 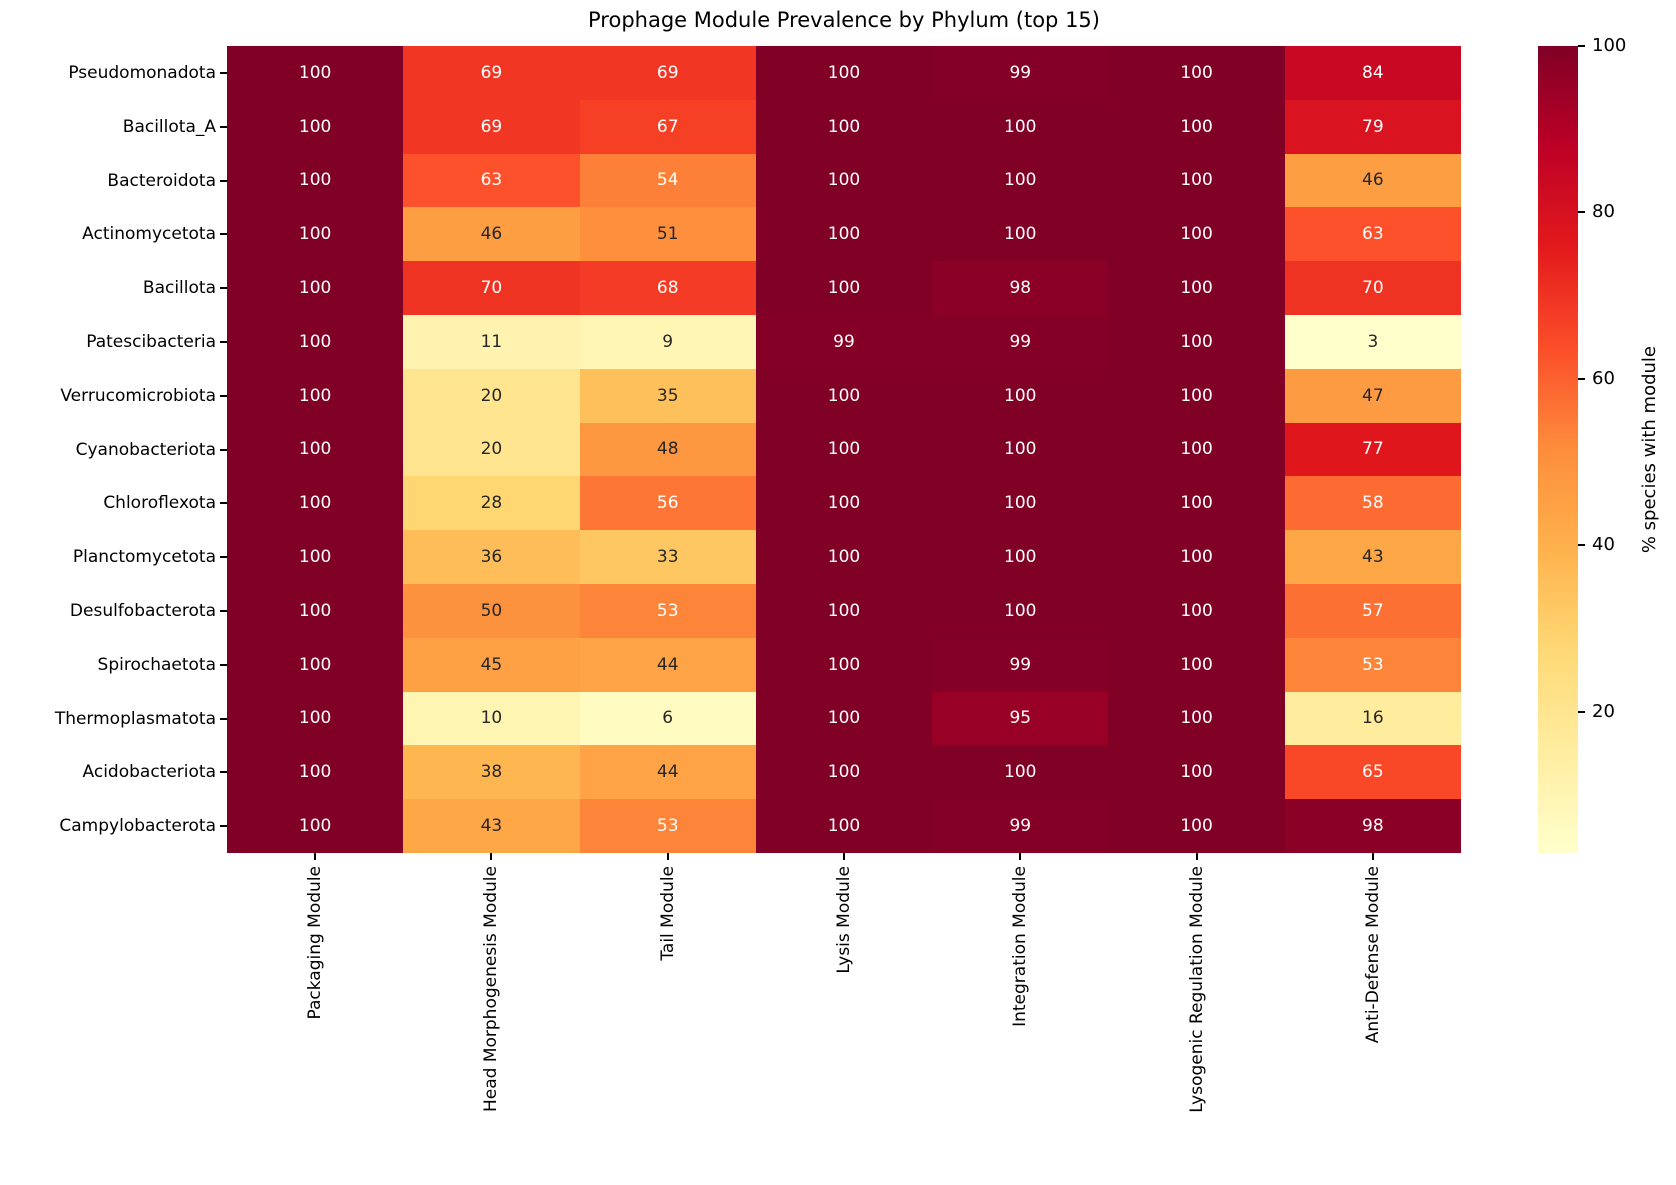 What do you see at coordinates (491, 610) in the screenshot?
I see `heatmap-cell: 50` at bounding box center [491, 610].